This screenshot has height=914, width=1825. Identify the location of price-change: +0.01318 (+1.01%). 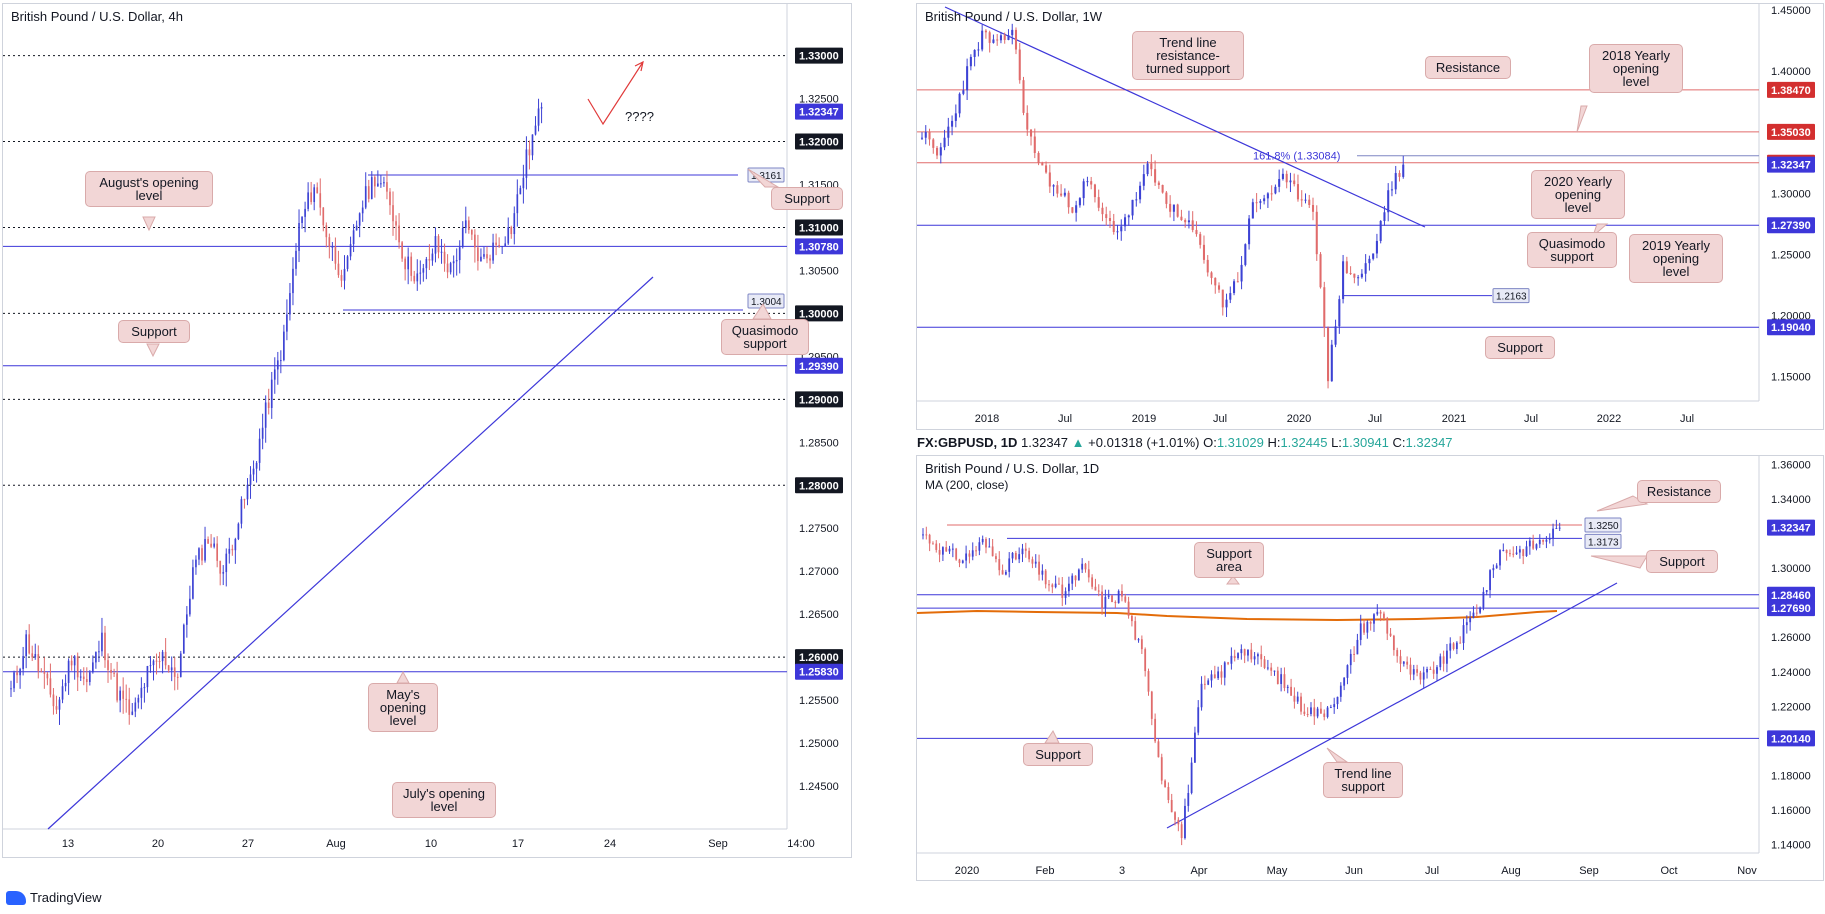
(1144, 442).